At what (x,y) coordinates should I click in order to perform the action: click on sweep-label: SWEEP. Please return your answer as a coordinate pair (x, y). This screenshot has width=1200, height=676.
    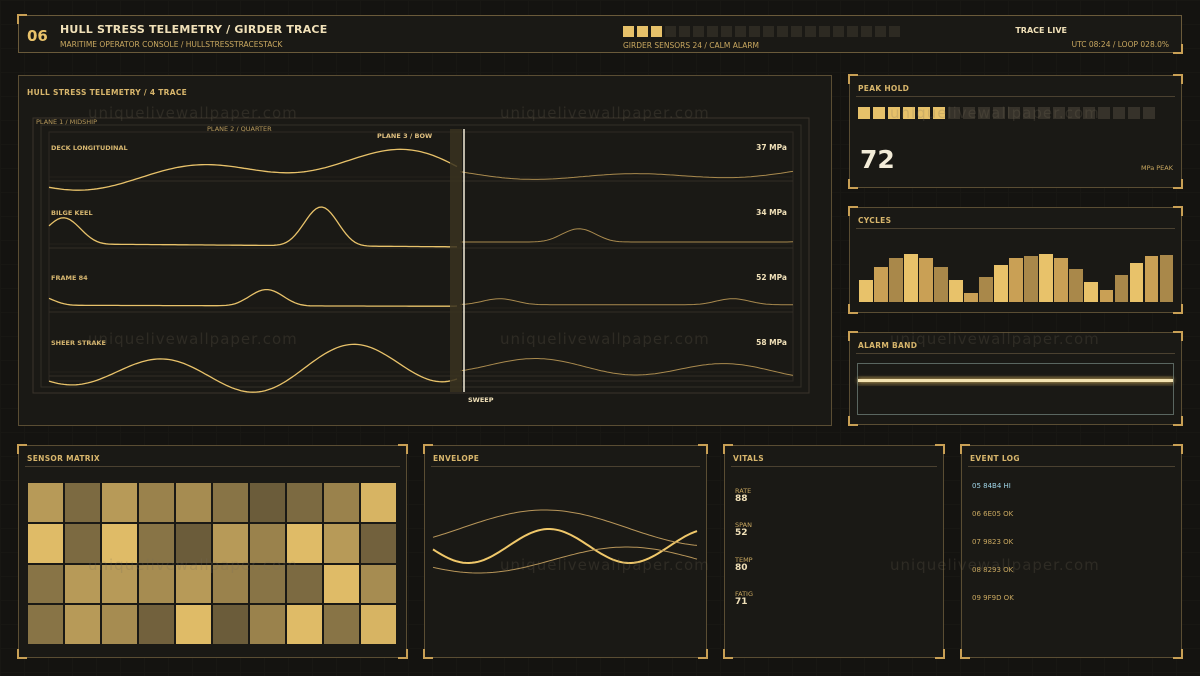
    Looking at the image, I should click on (481, 400).